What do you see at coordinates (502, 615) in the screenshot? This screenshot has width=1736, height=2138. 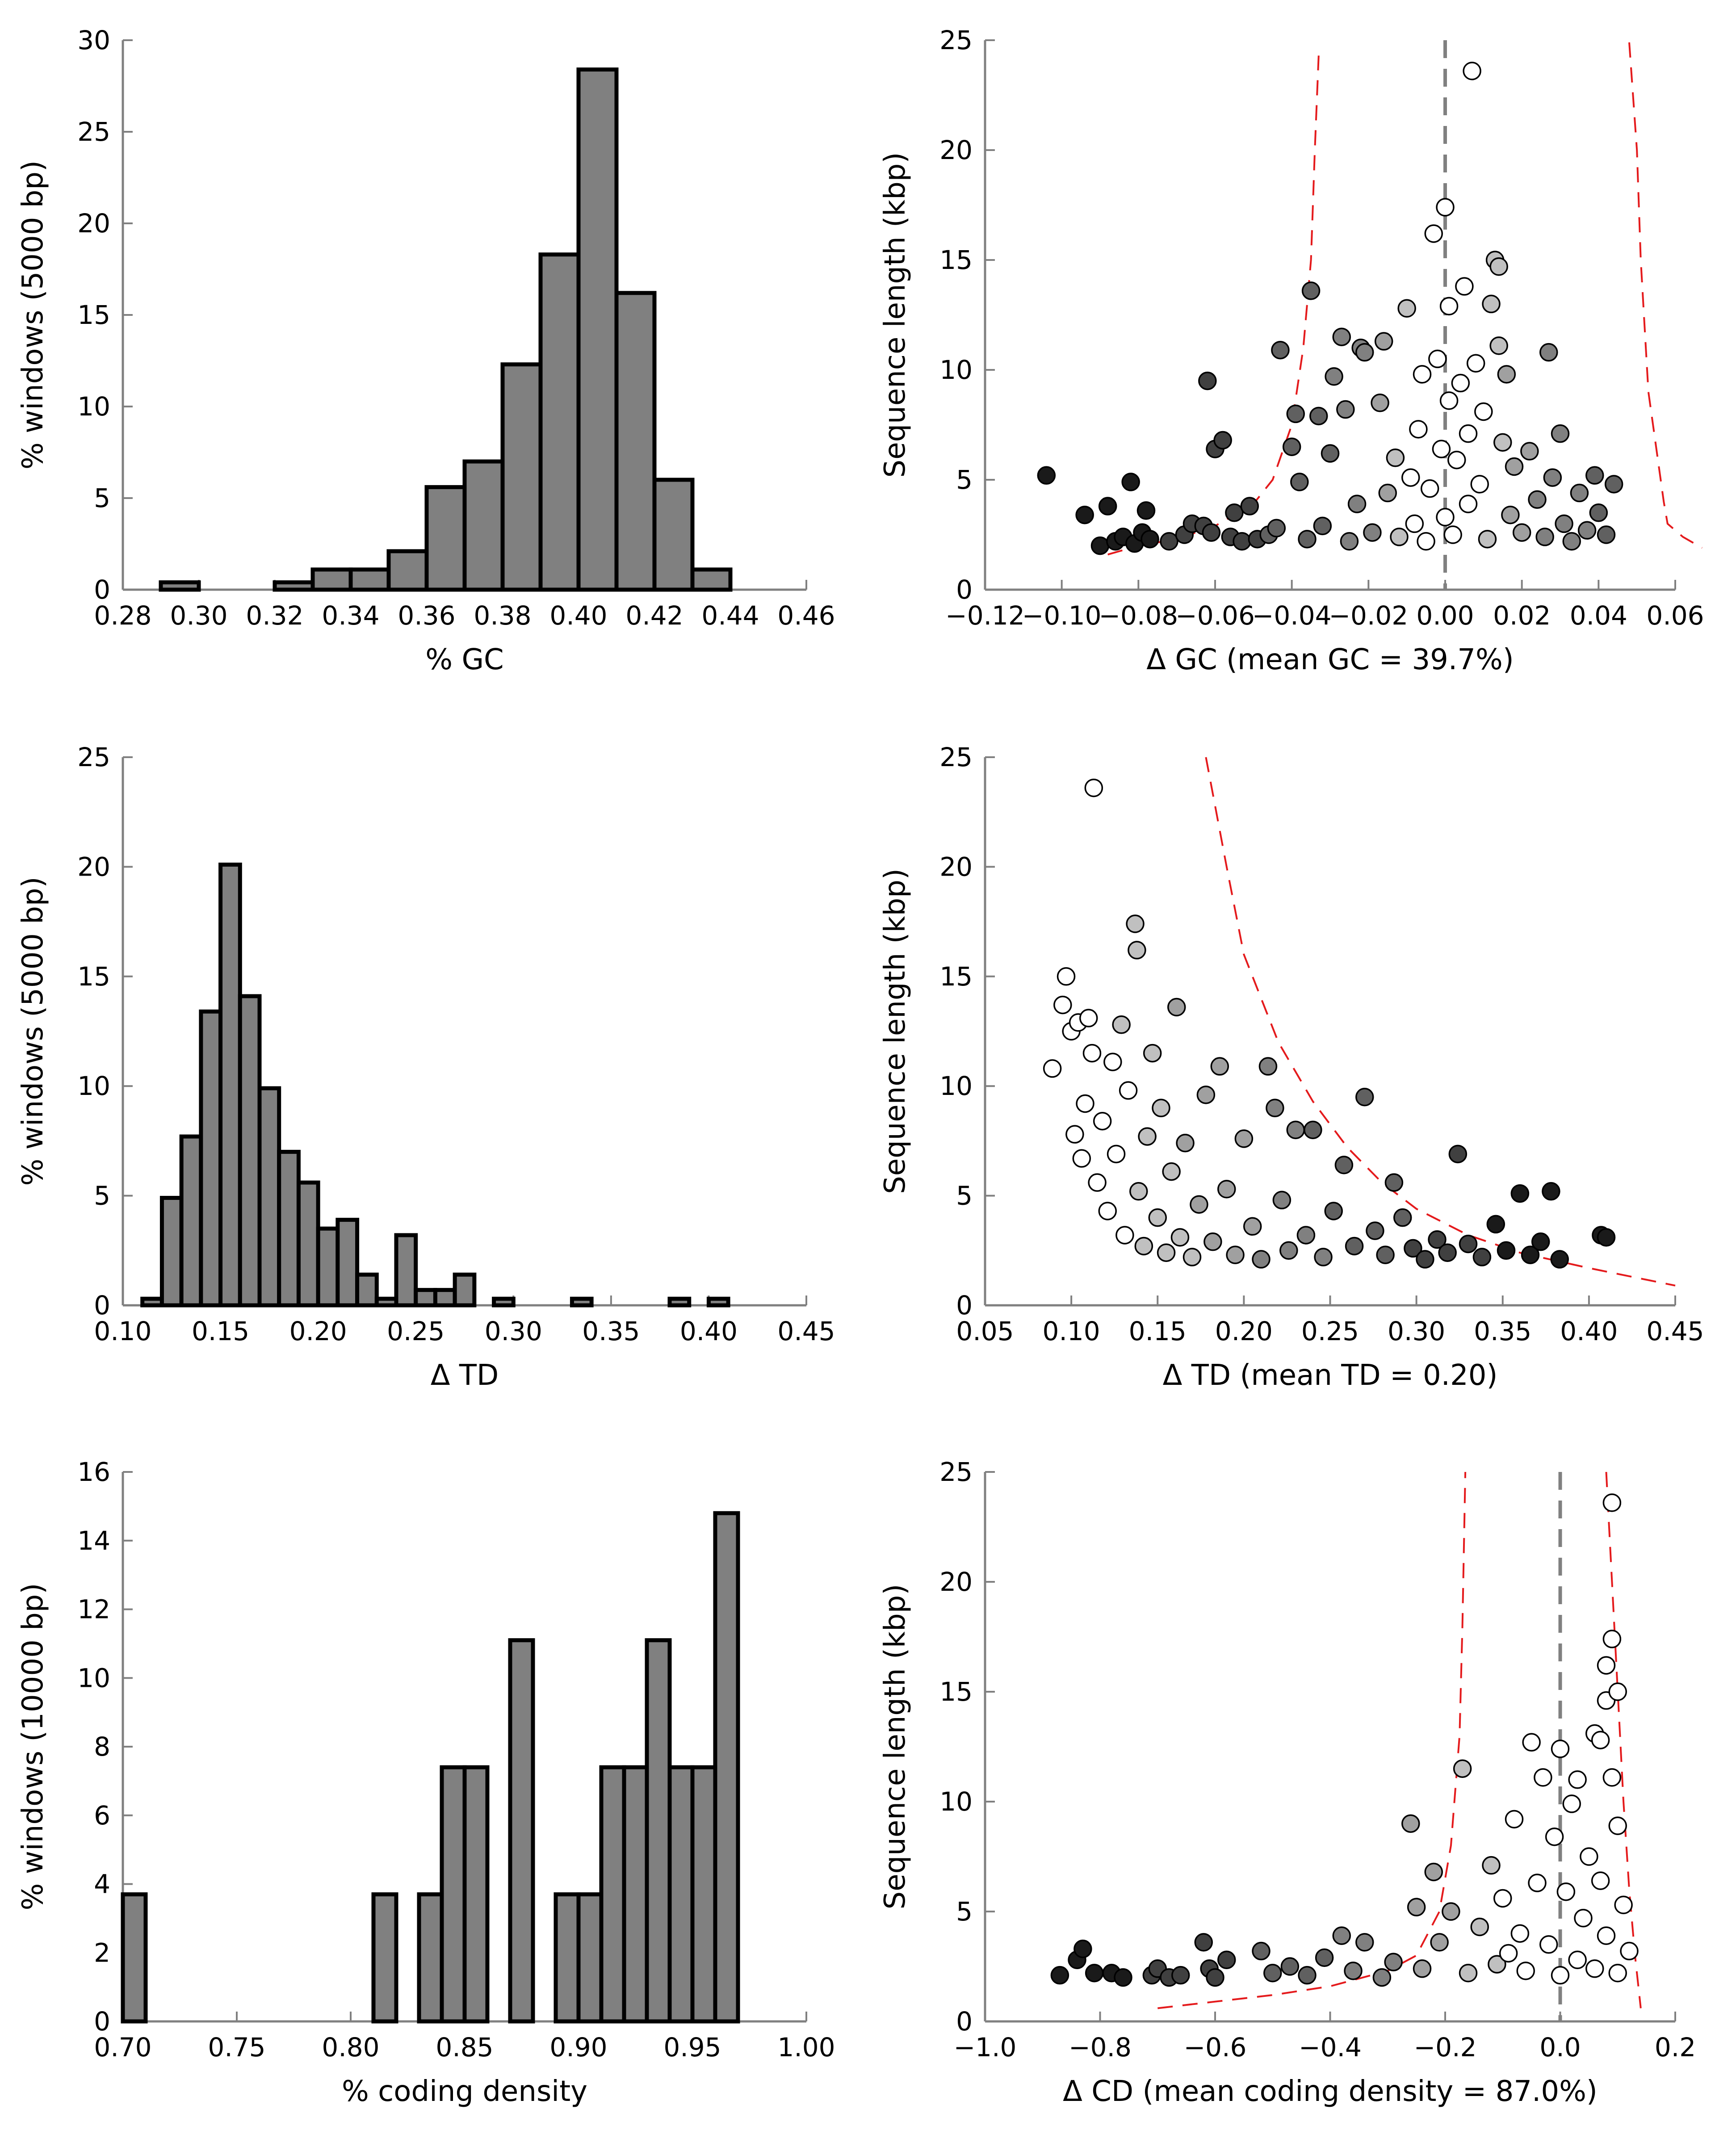 I see `x-tick-label: 0.38` at bounding box center [502, 615].